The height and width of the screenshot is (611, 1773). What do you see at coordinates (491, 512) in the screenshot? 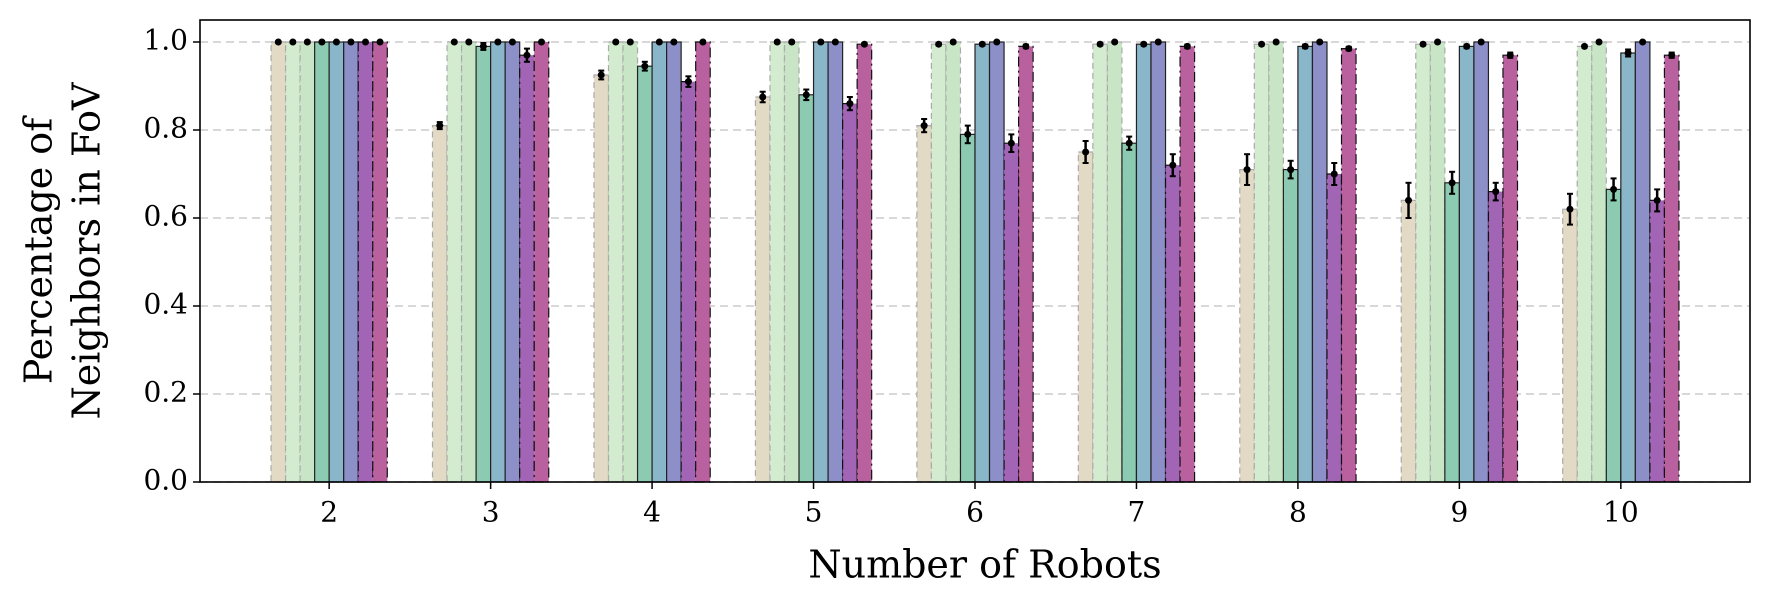
I see `x-tick-label: 3` at bounding box center [491, 512].